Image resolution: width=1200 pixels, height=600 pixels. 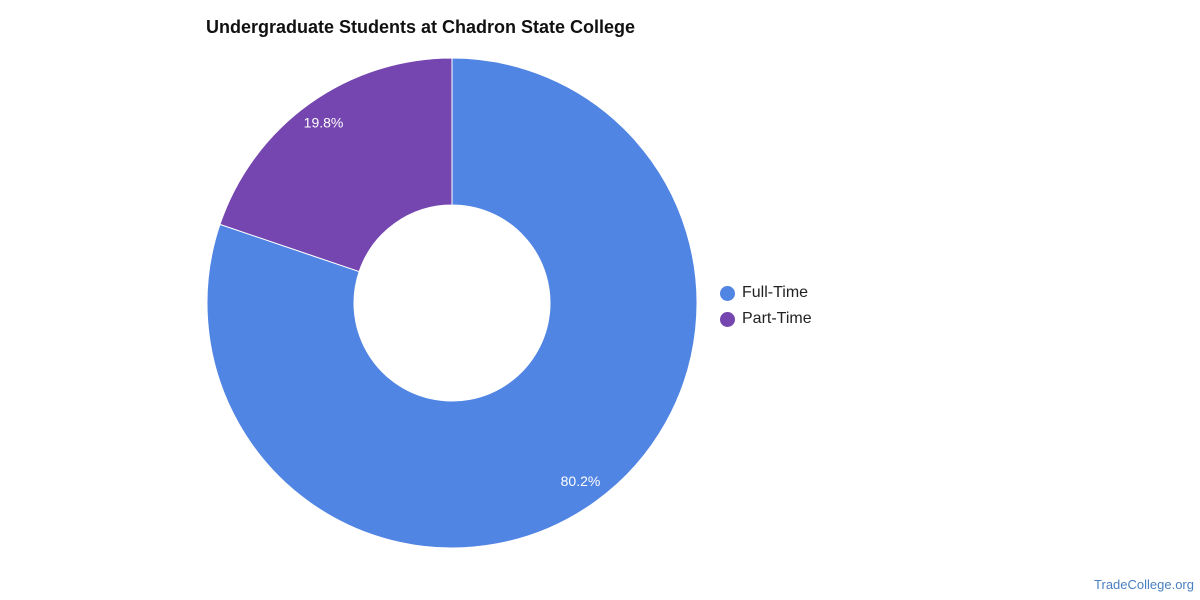 What do you see at coordinates (581, 481) in the screenshot?
I see `data-label-full-time: 80.2%` at bounding box center [581, 481].